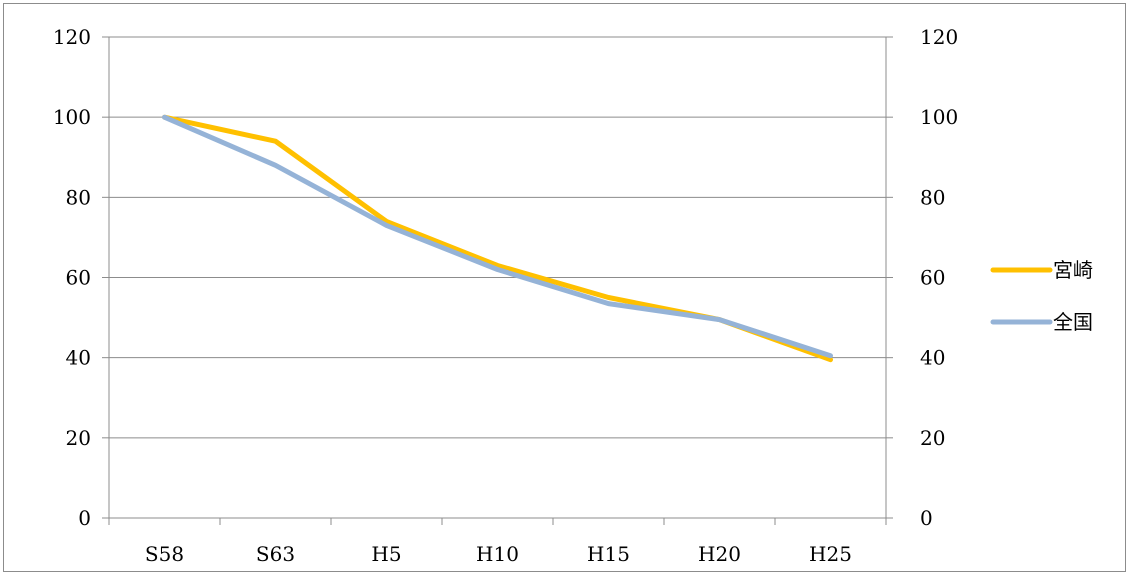 This screenshot has width=1129, height=575. What do you see at coordinates (72, 117) in the screenshot?
I see `y-tick-label: 100` at bounding box center [72, 117].